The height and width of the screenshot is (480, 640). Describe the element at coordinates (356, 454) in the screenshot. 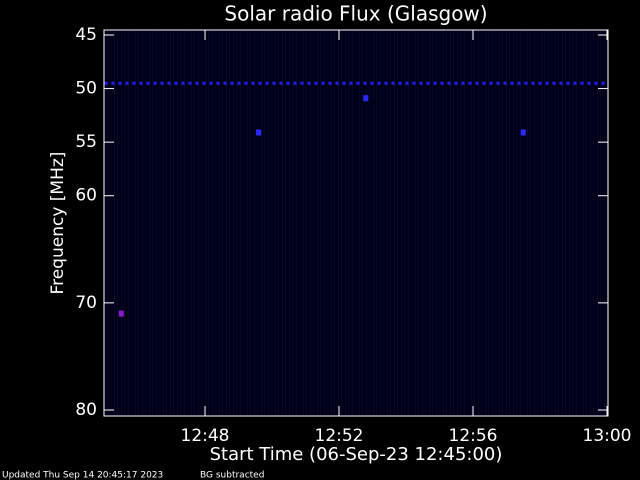

I see `x-axis-label: Start Time (06-Sep-23 12:45:00)` at that location.